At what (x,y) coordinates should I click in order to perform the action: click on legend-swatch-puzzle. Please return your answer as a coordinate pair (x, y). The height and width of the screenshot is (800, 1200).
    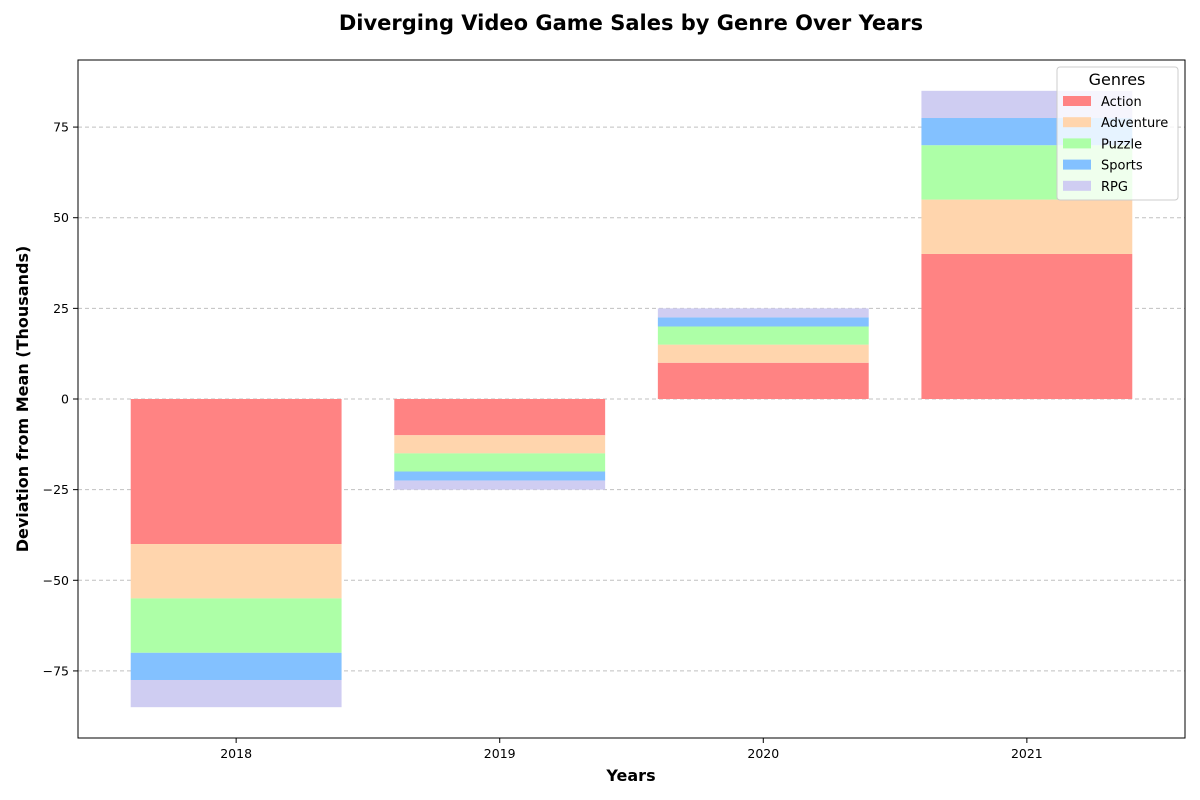
    Looking at the image, I should click on (1077, 143).